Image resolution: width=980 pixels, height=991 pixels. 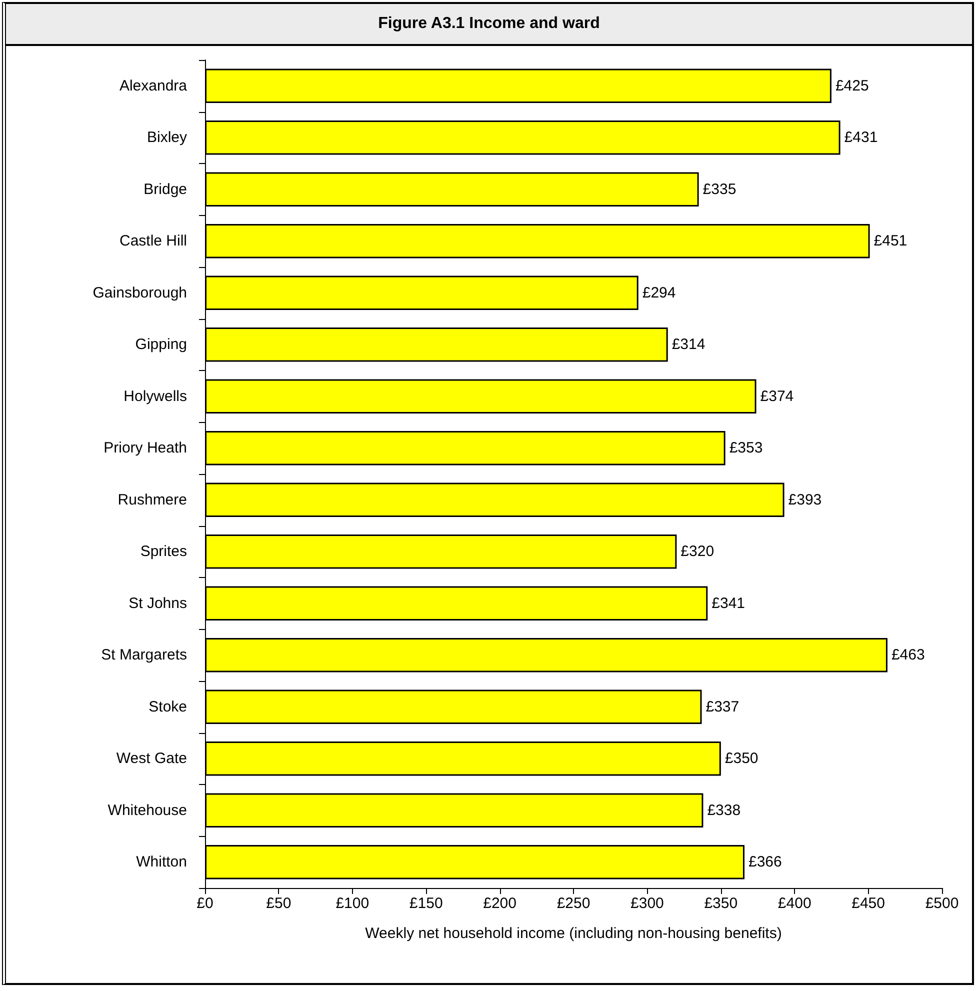 I want to click on x-axis-title: Weekly net household income (including non-housing benefits), so click(x=573, y=933).